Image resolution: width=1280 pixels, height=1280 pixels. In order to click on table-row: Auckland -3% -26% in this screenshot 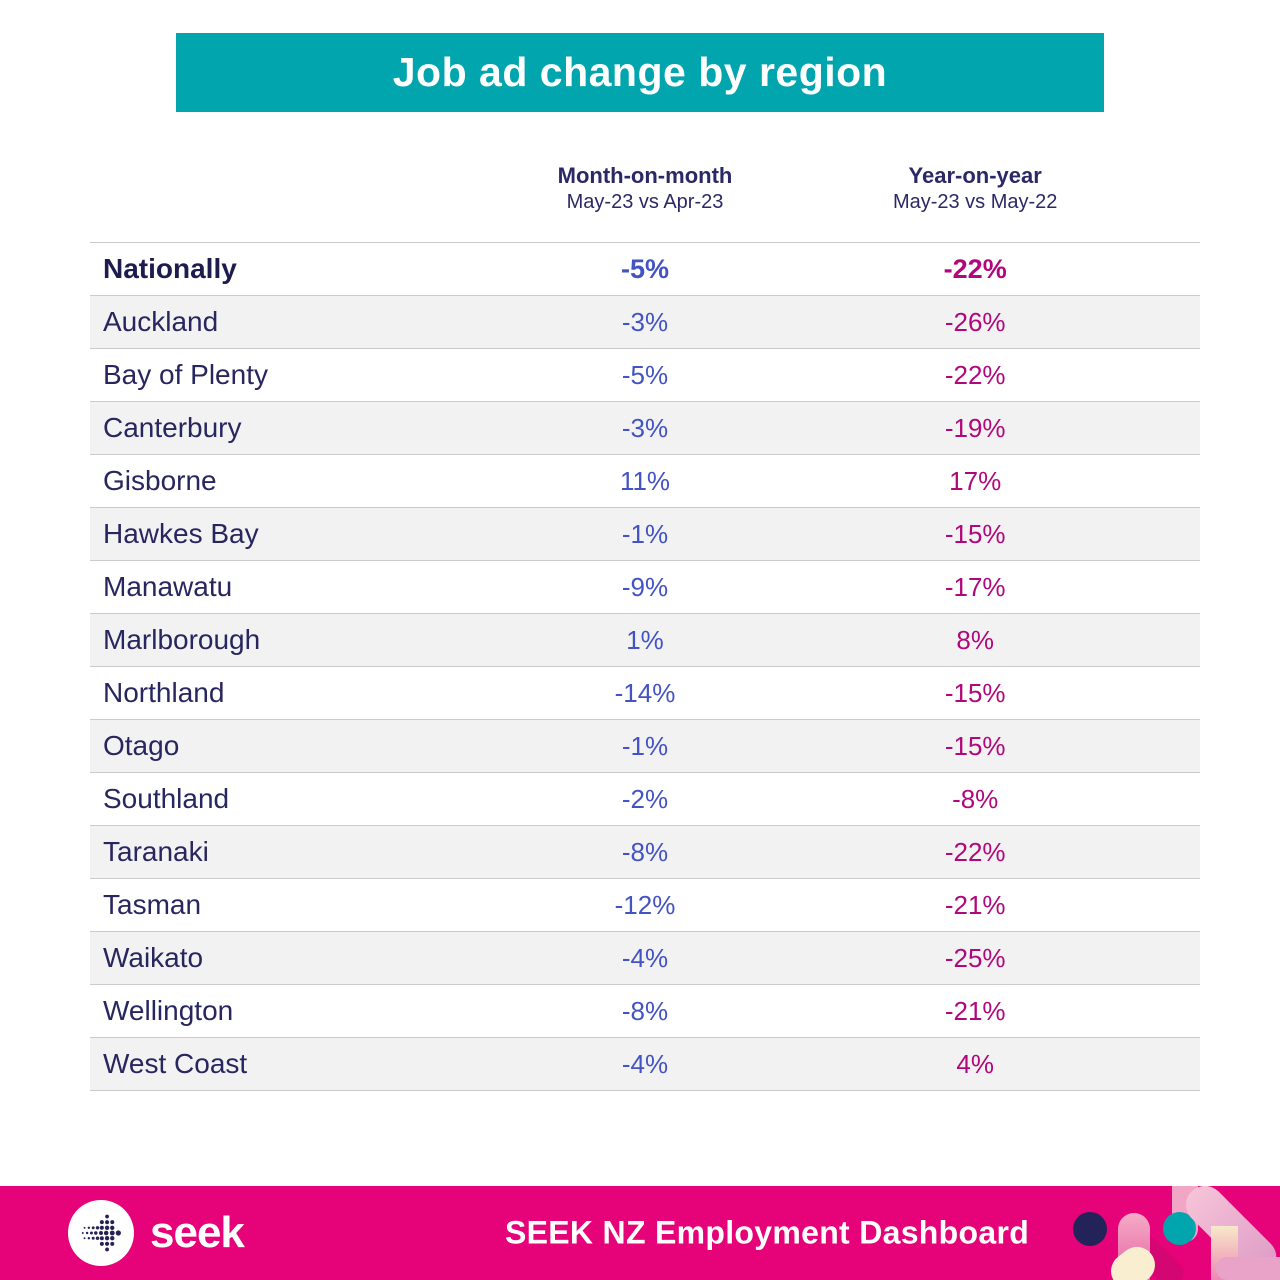, I will do `click(645, 321)`.